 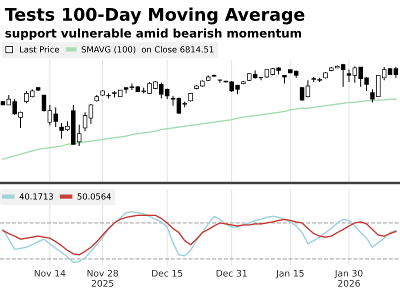 I want to click on legend-label: SMAVG (100) on Close 6814.51, so click(x=148, y=50).